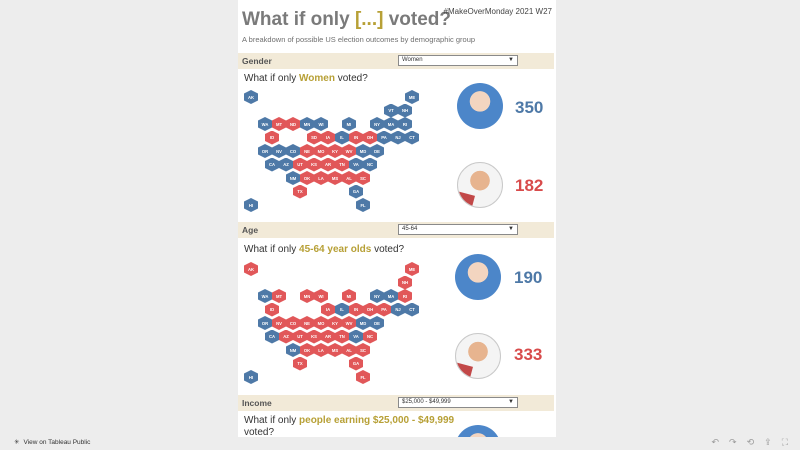  I want to click on income-dropdown: $25,000 - $49,999 ▼, so click(458, 402).